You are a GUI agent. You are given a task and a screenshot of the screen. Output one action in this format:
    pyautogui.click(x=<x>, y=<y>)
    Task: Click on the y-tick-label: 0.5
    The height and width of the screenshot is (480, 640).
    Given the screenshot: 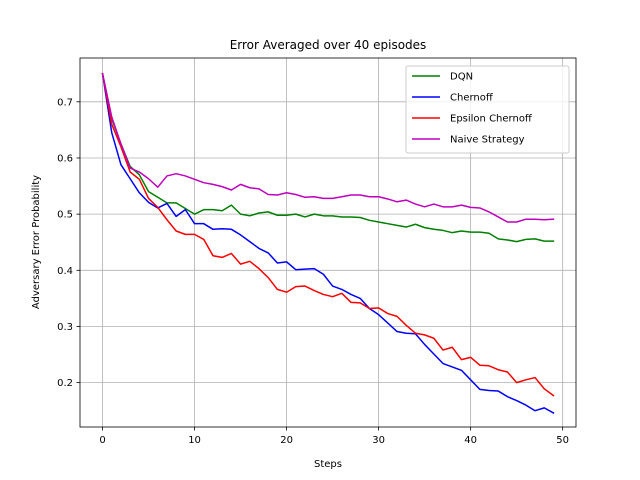 What is the action you would take?
    pyautogui.click(x=65, y=215)
    